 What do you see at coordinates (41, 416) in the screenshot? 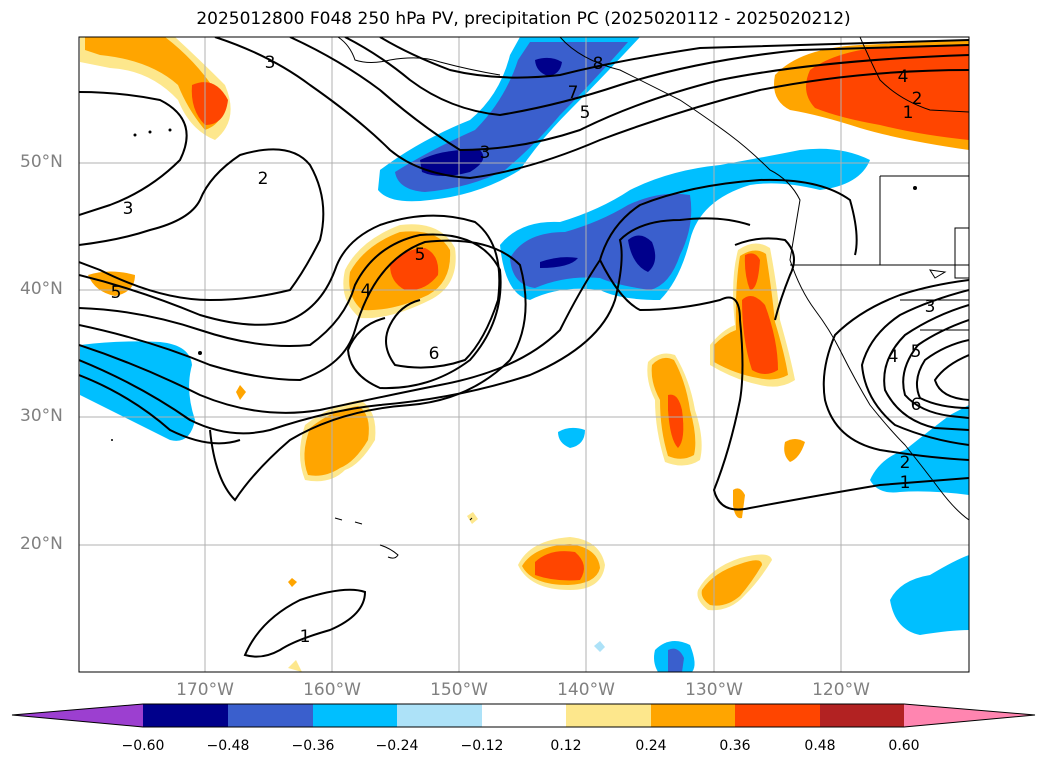
I see `latitude-label: 30°N` at bounding box center [41, 416].